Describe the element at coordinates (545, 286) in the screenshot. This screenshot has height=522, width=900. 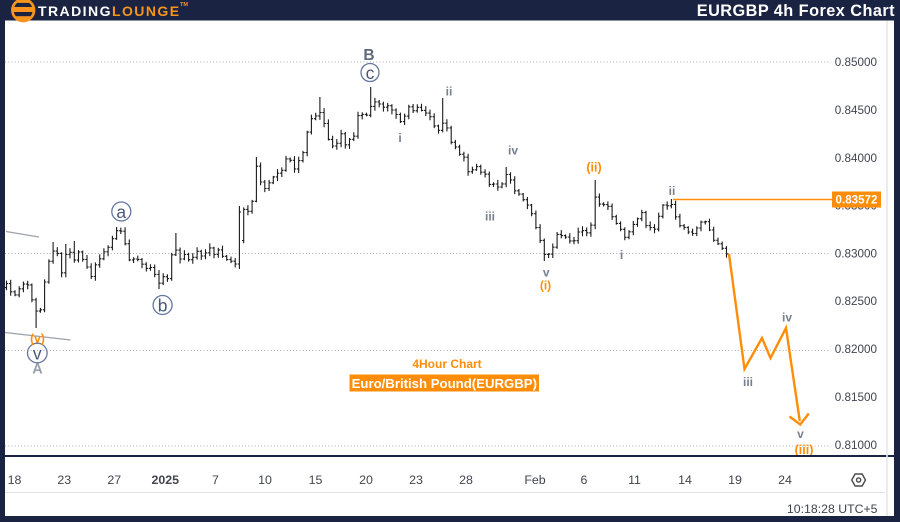
I see `svg-text: (i)` at that location.